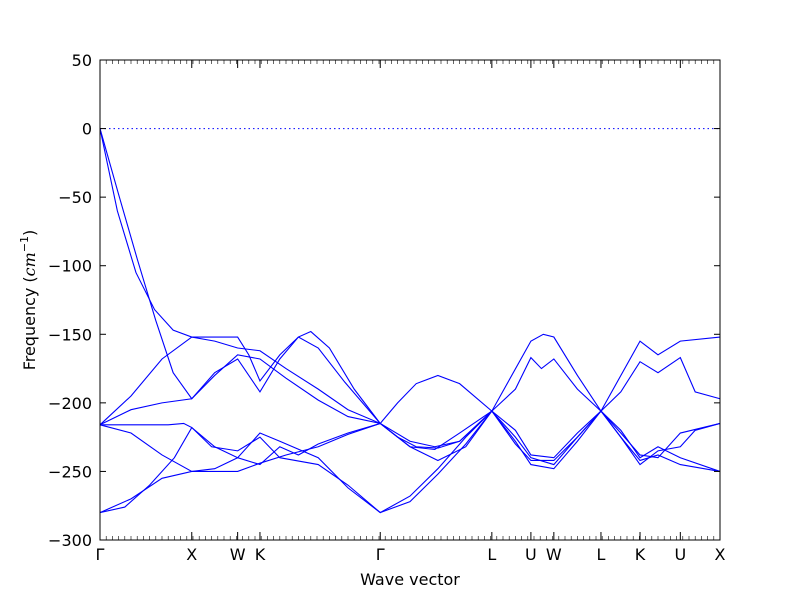  What do you see at coordinates (82, 60) in the screenshot?
I see `y-tick-label: 50` at bounding box center [82, 60].